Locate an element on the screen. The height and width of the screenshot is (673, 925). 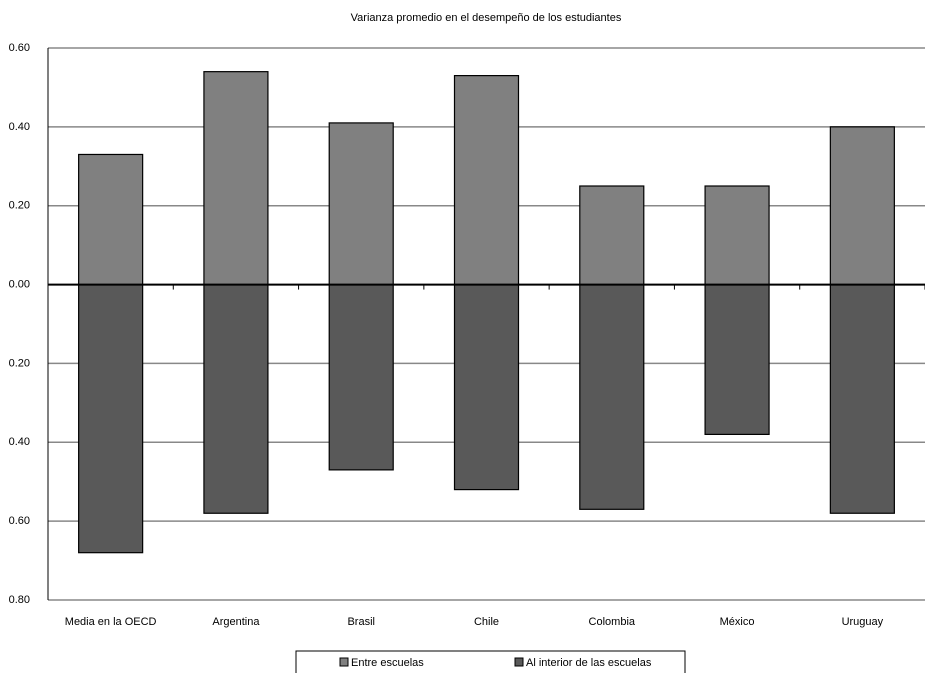
x-tick-label: Chile is located at coordinates (486, 622).